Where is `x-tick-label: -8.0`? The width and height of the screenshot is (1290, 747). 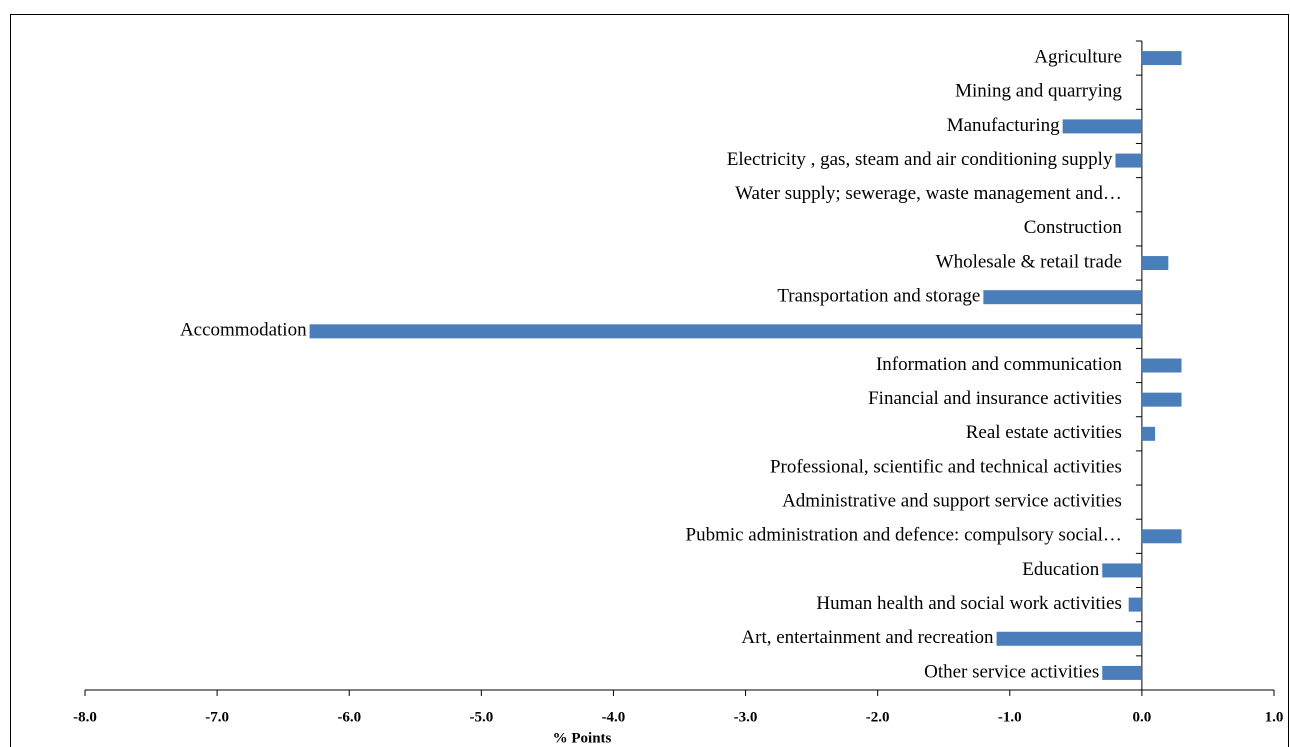 x-tick-label: -8.0 is located at coordinates (85, 717).